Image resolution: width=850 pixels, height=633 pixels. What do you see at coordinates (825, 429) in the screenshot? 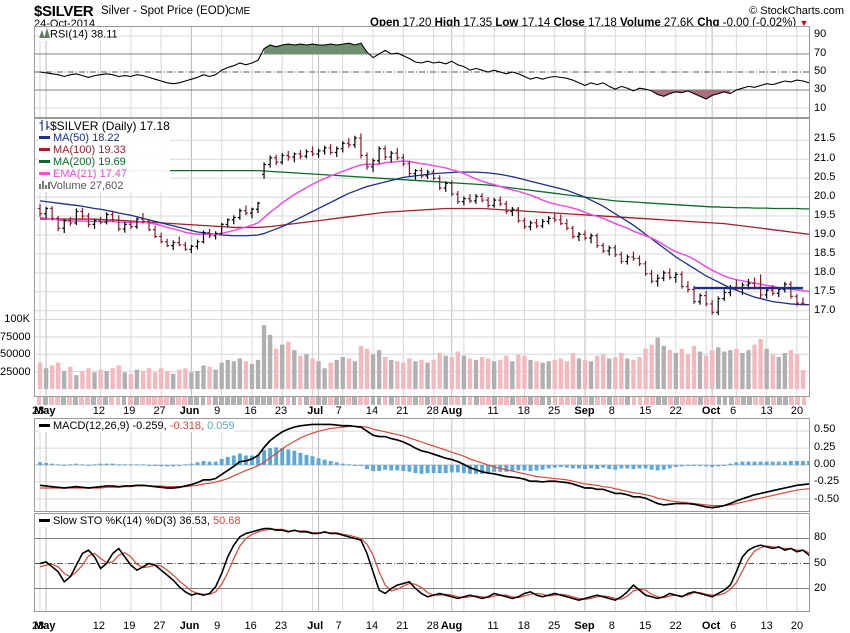
I see `macd-tick-0: 0.50` at bounding box center [825, 429].